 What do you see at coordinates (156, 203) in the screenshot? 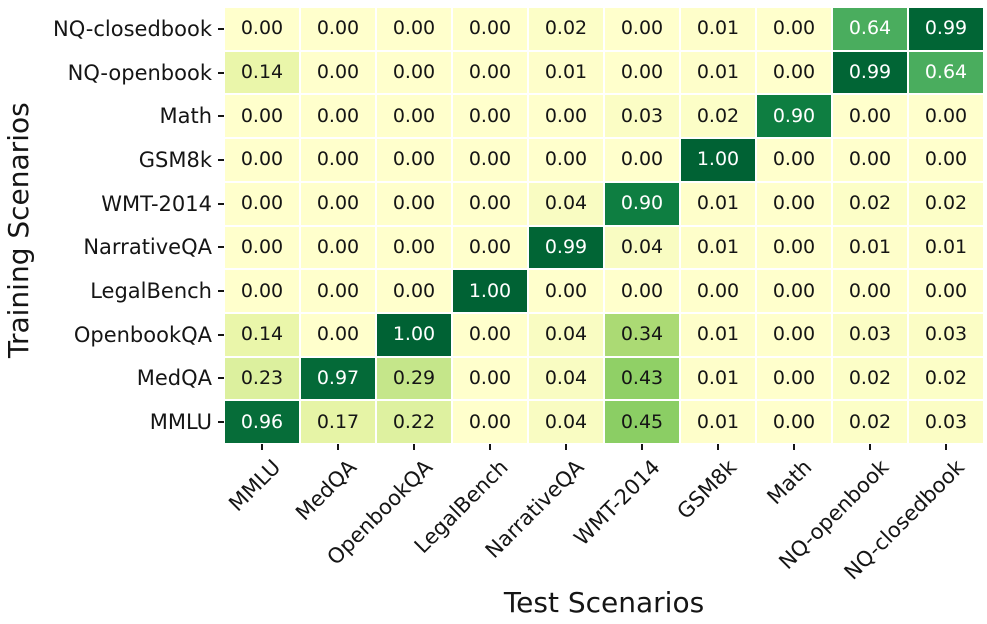
I see `row-label: WMT-2014` at bounding box center [156, 203].